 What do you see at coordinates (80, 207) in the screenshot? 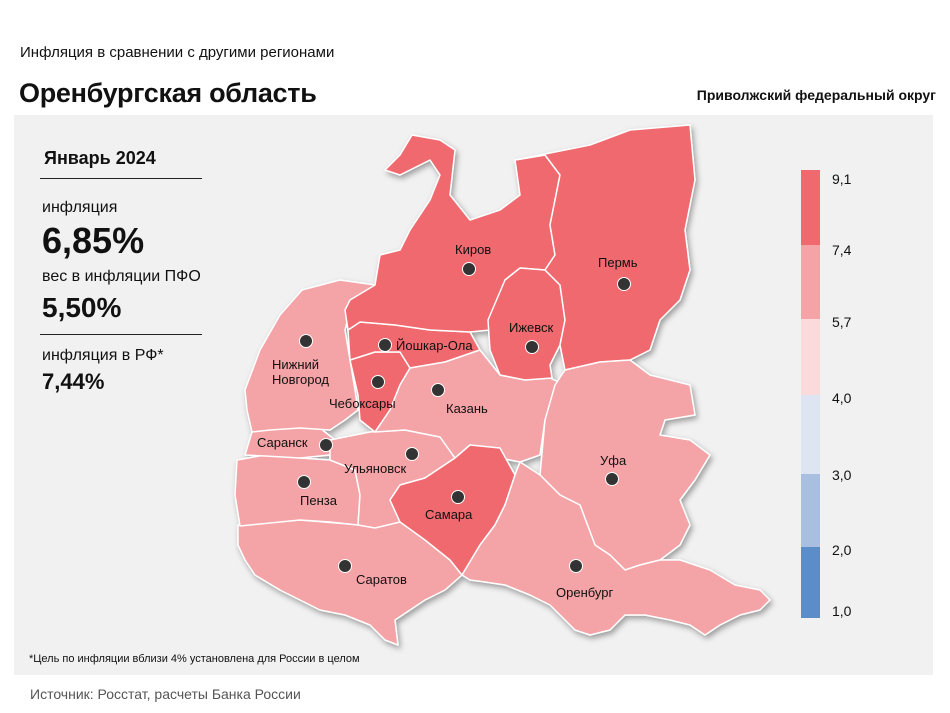
I see `inflation-label: инфляция` at bounding box center [80, 207].